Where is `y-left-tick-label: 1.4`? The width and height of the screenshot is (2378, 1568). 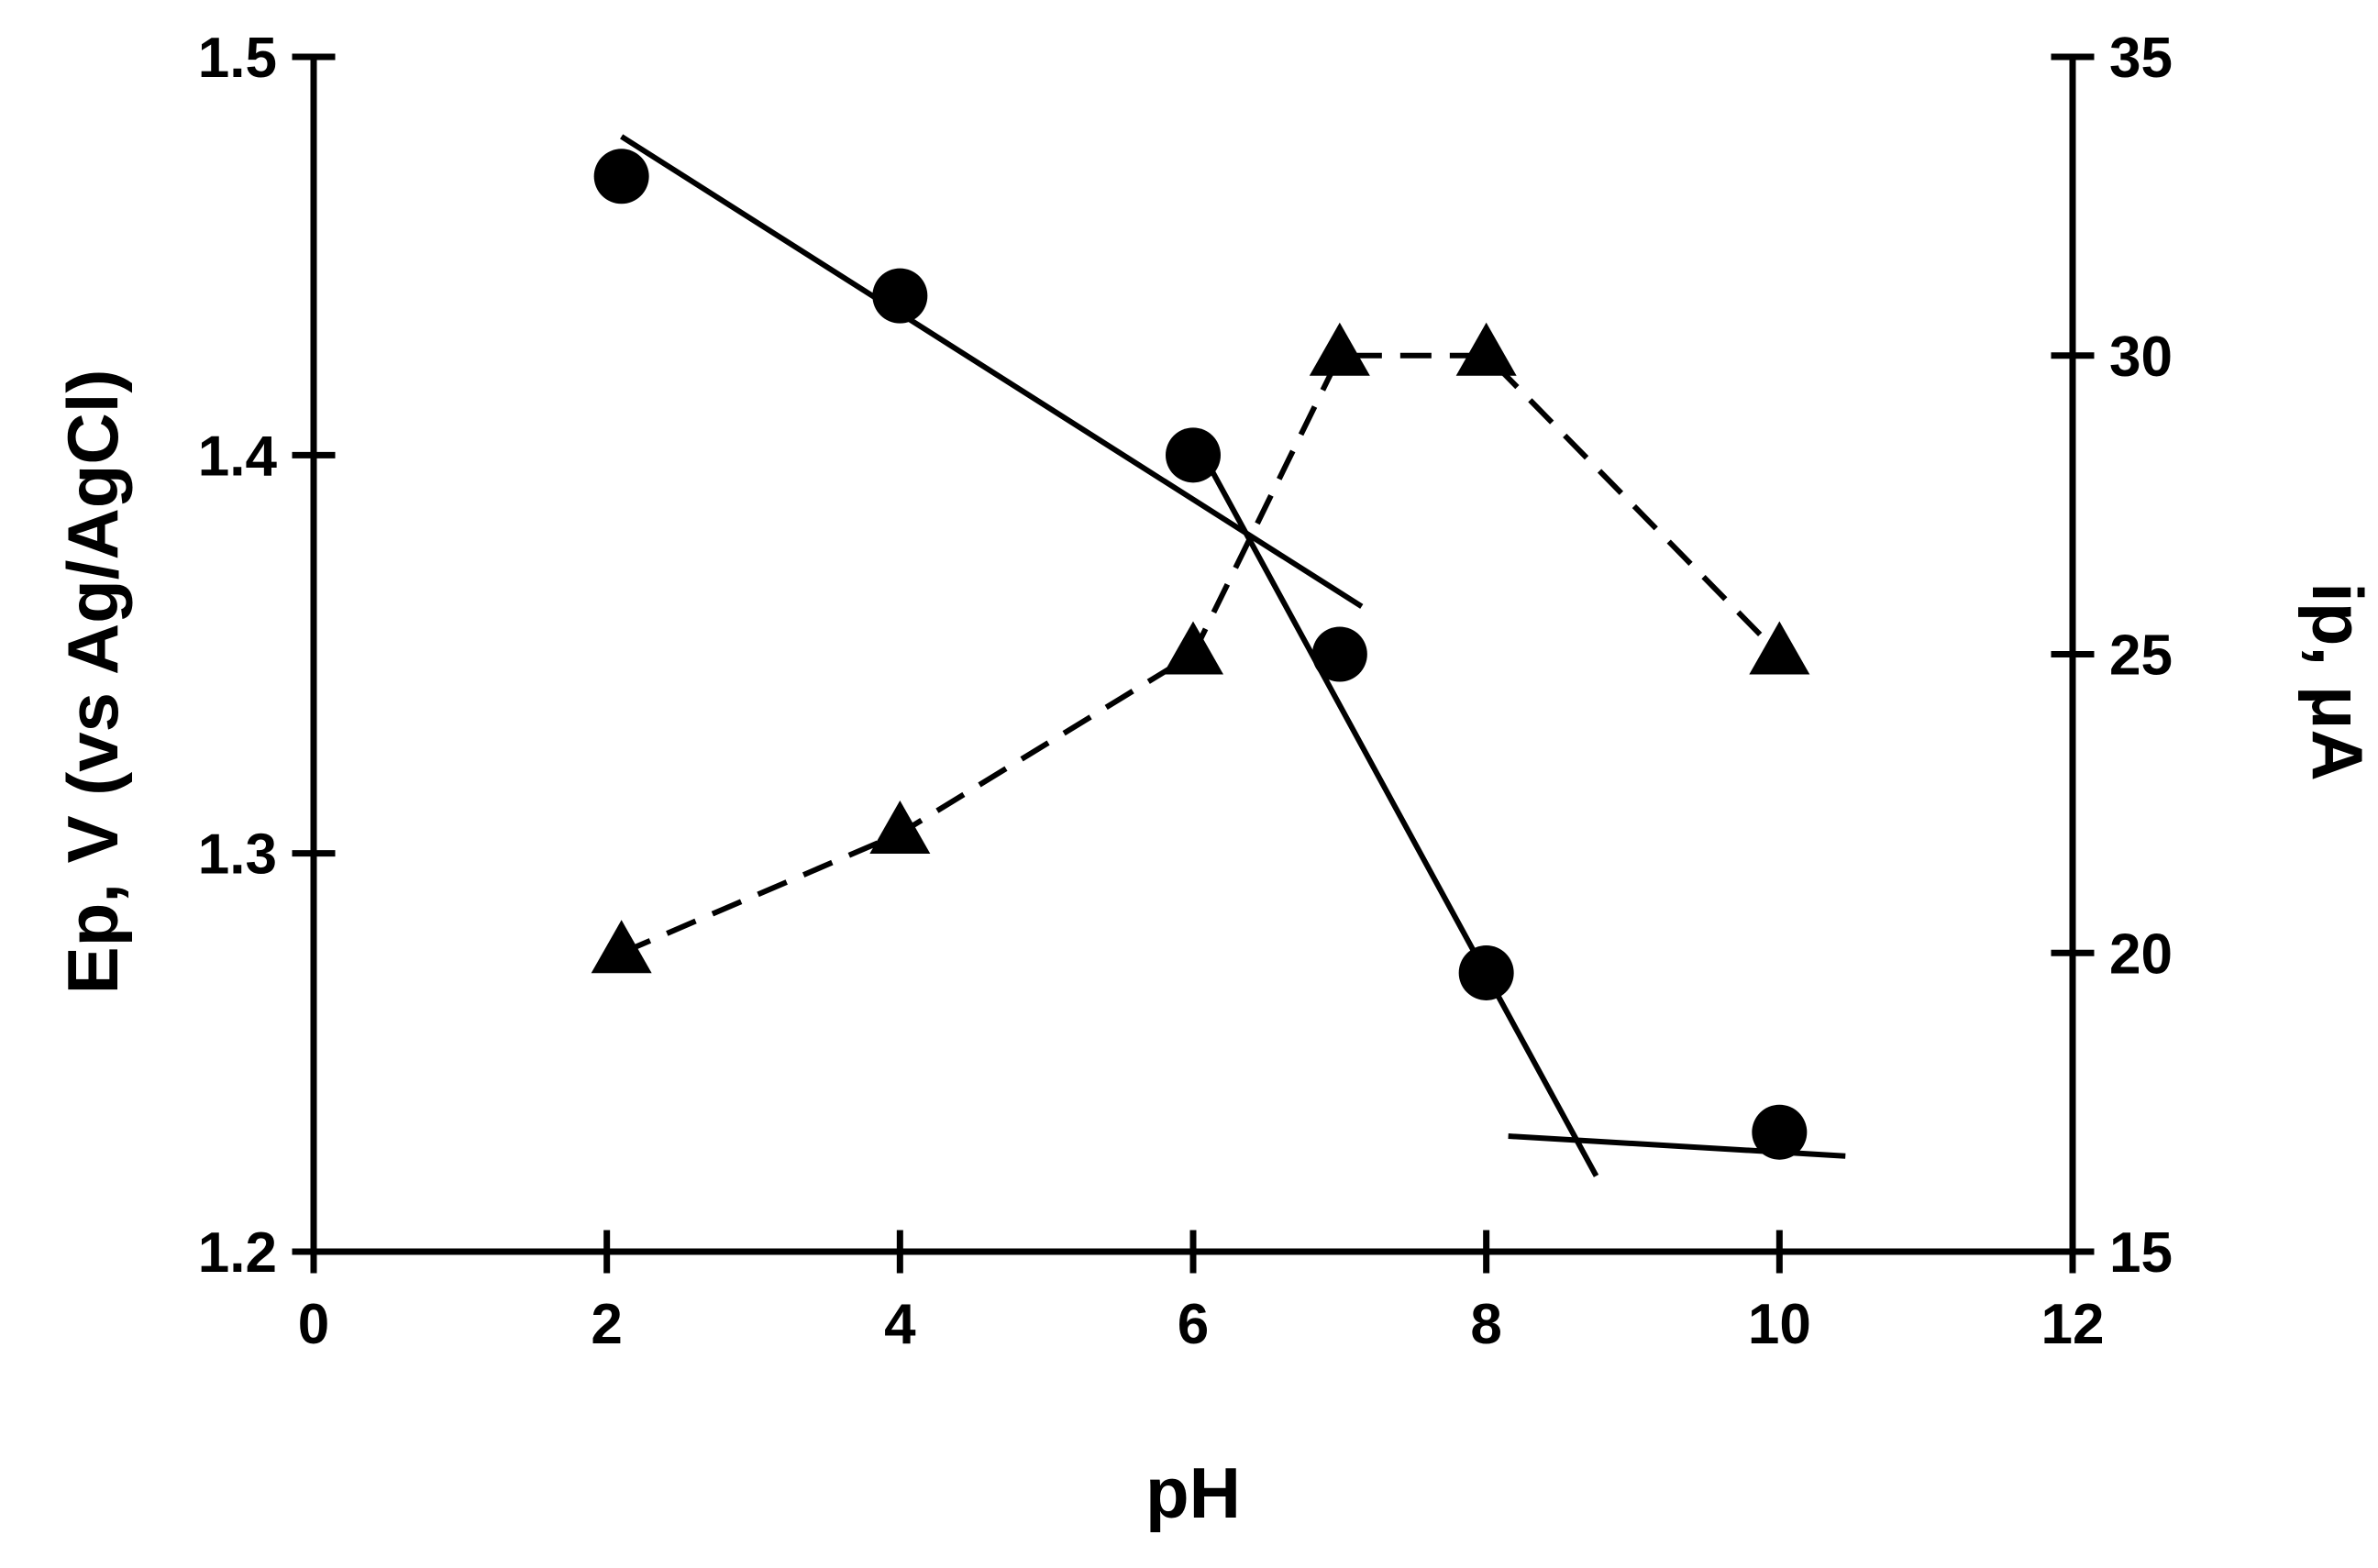
y-left-tick-label: 1.4 is located at coordinates (238, 457).